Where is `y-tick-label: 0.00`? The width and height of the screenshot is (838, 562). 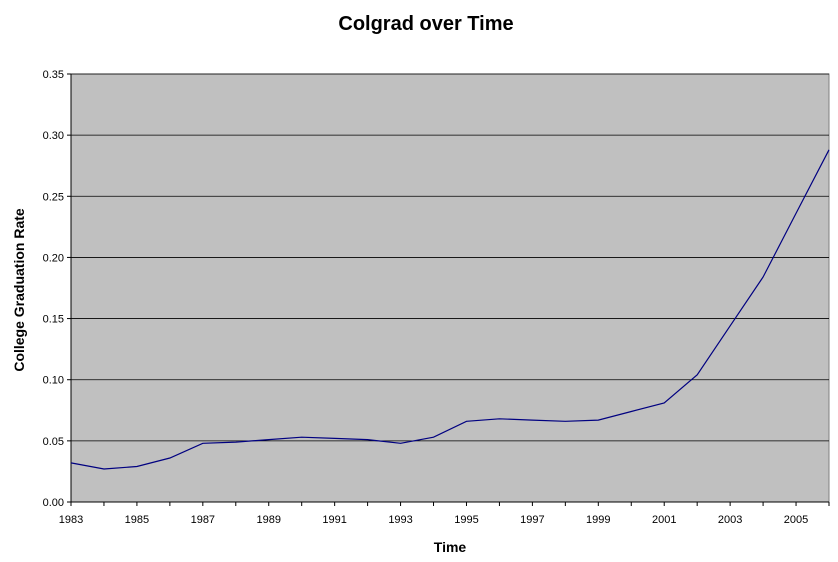
y-tick-label: 0.00 is located at coordinates (53, 503).